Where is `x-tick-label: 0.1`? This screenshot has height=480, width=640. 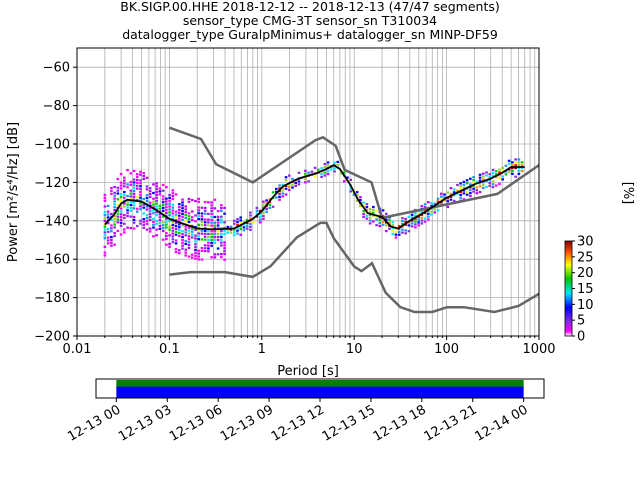
x-tick-label: 0.1 is located at coordinates (169, 349).